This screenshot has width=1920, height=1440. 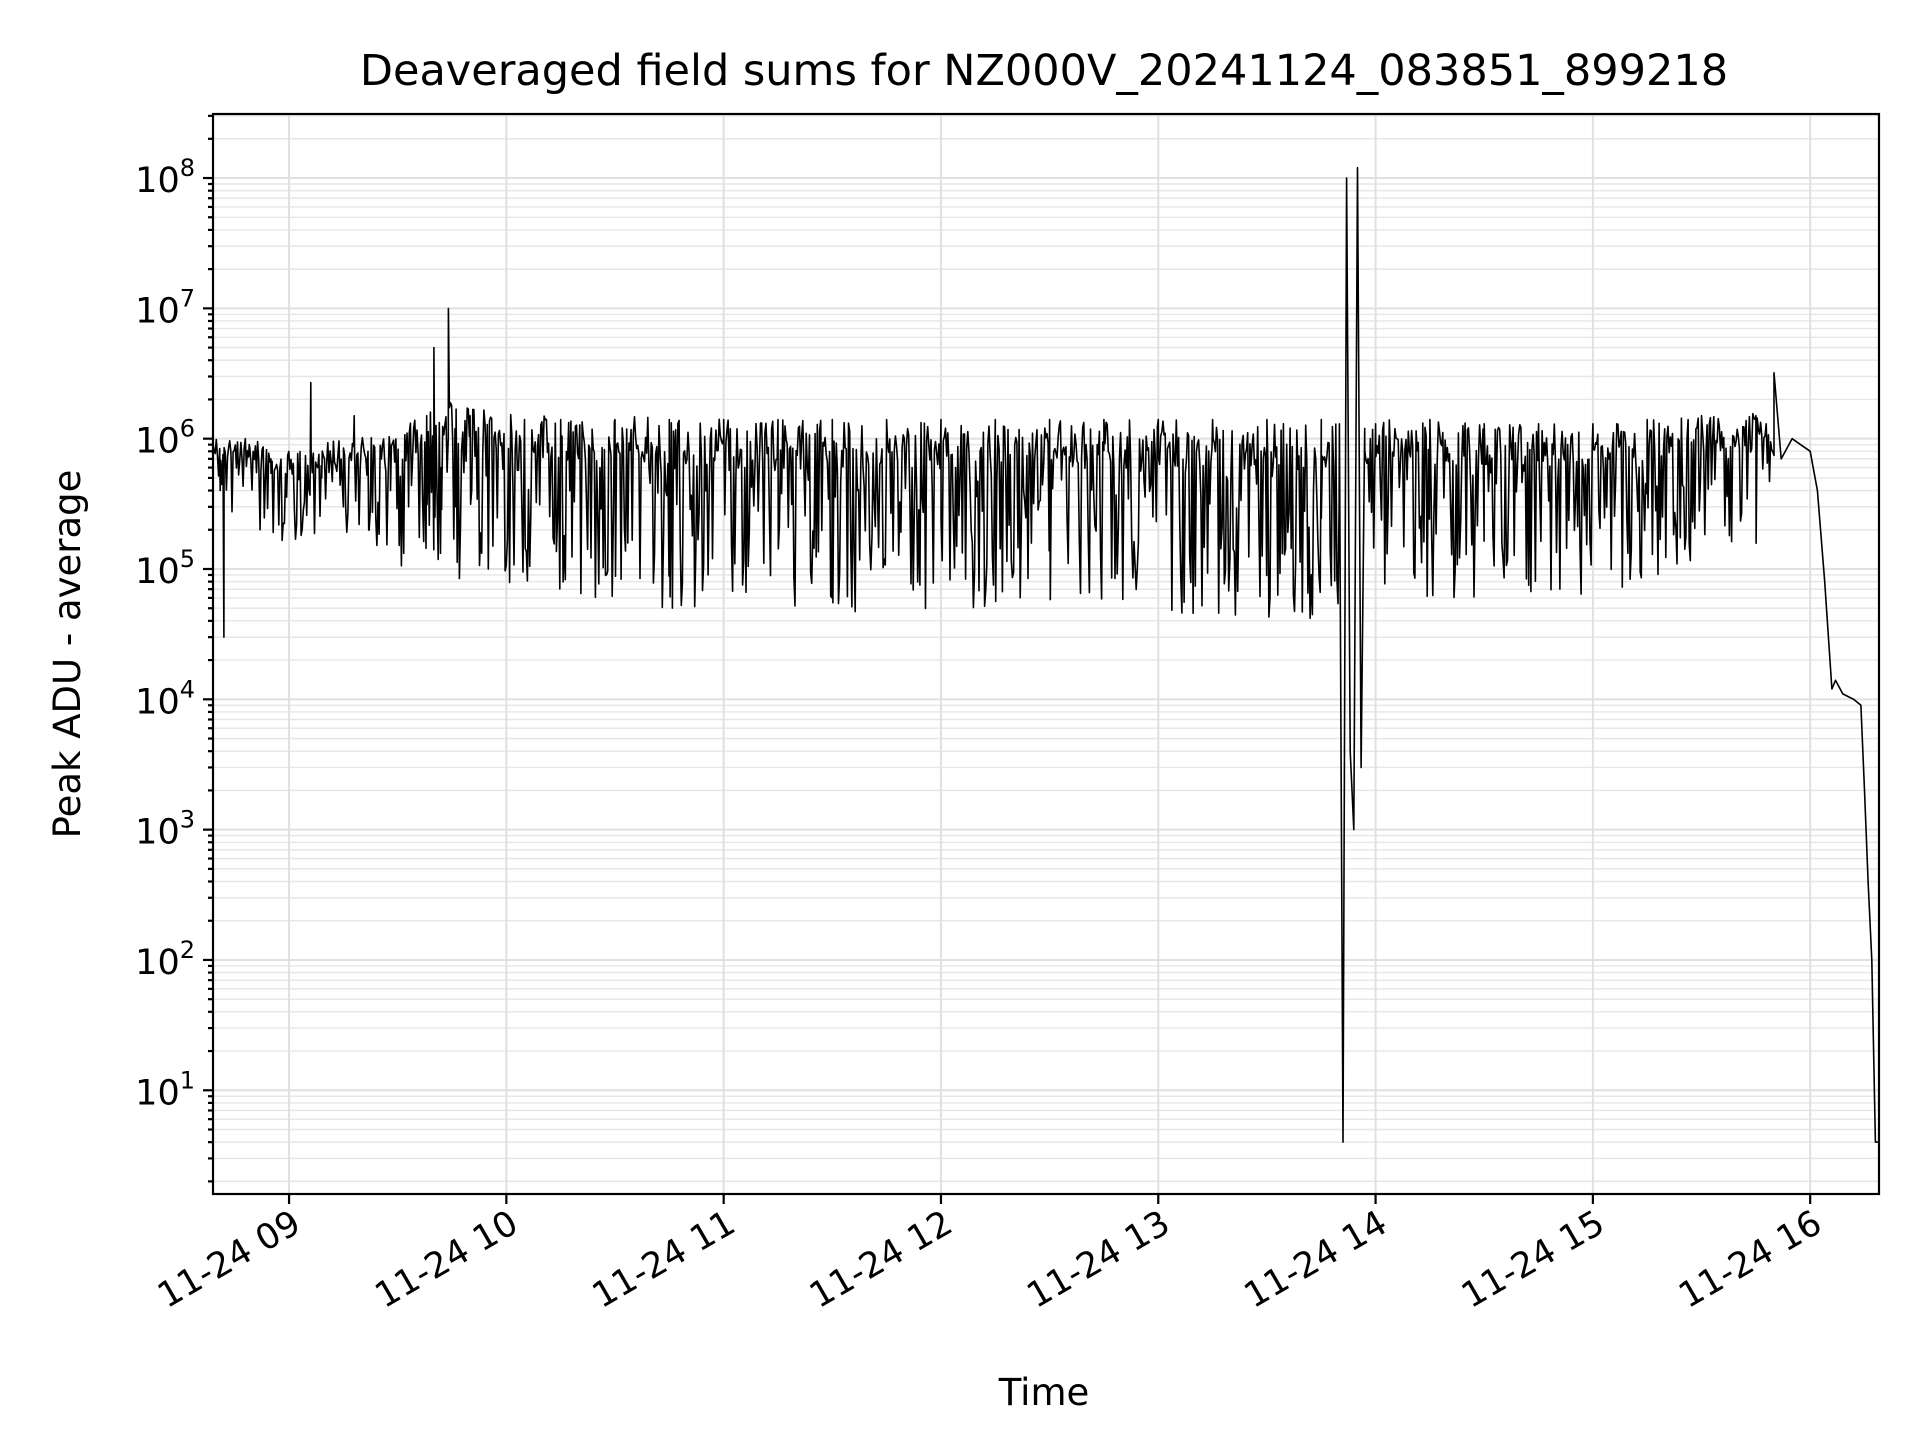 What do you see at coordinates (174, 648) in the screenshot?
I see `y-axis: 10¹ 10² 10³ 10⁴ 10⁵ 10⁶ 10⁷ 10⁸` at bounding box center [174, 648].